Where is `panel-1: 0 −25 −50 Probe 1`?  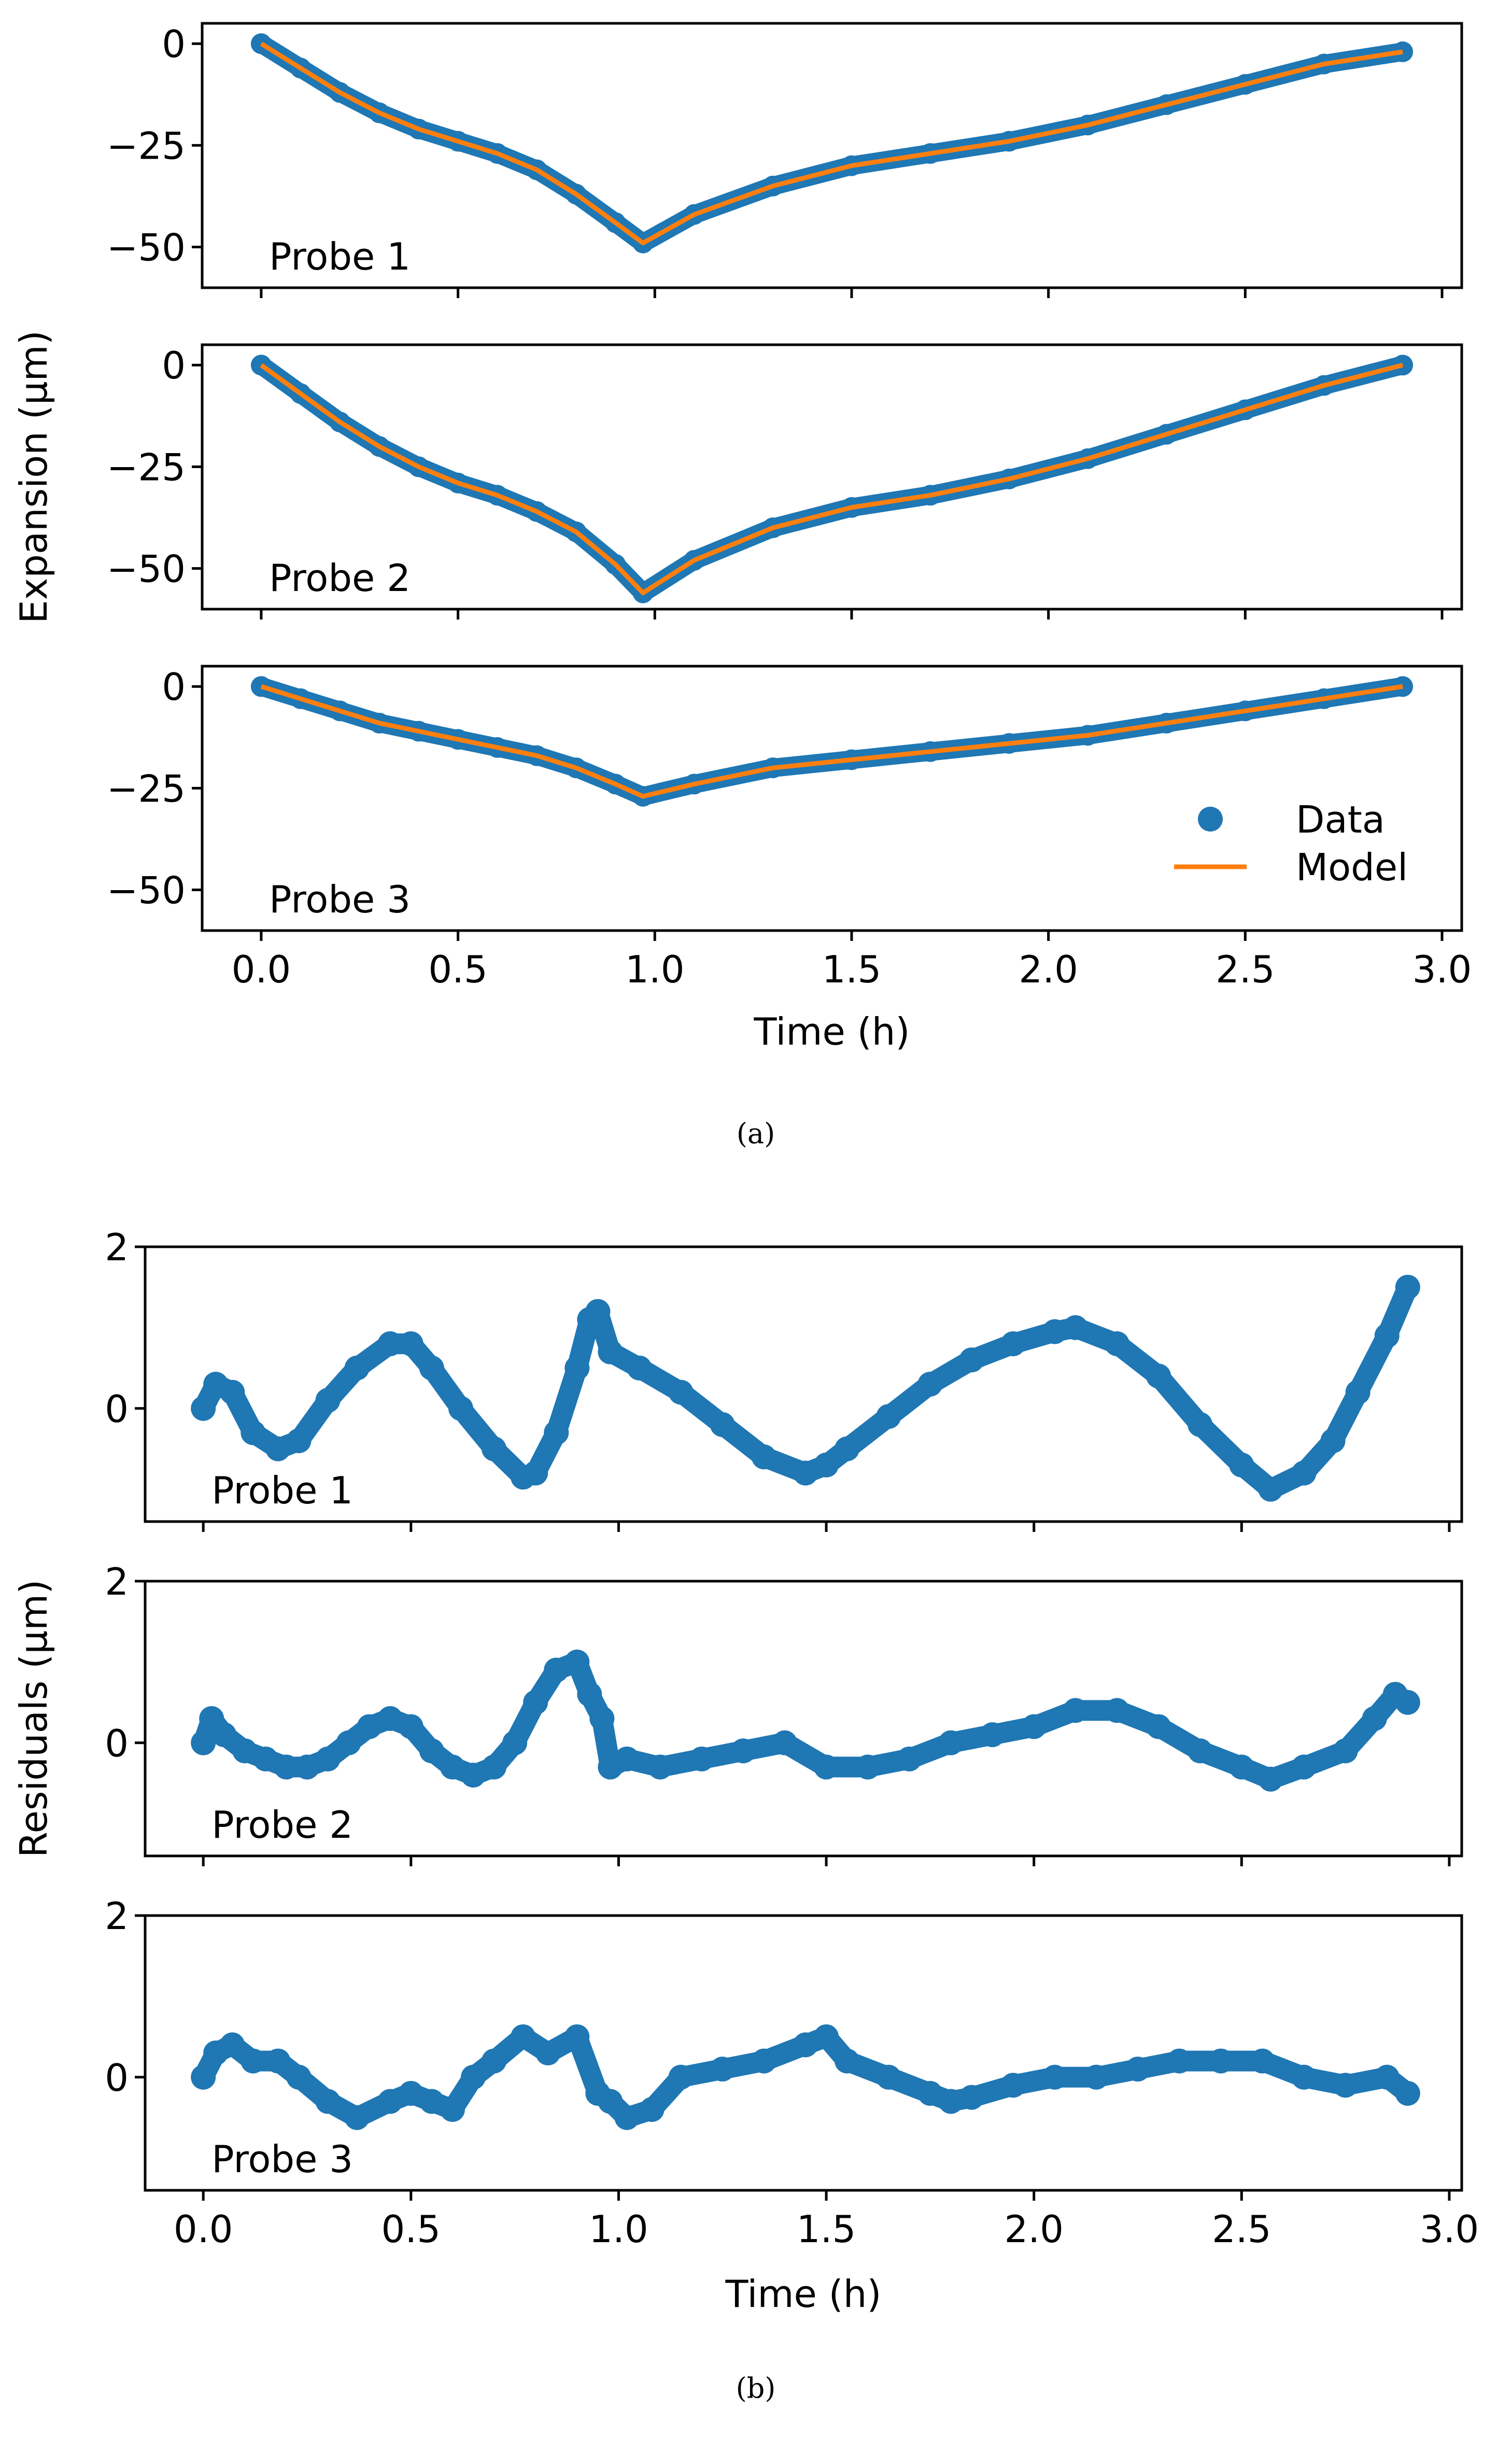
panel-1: 0 −25 −50 Probe 1 is located at coordinates (785, 160).